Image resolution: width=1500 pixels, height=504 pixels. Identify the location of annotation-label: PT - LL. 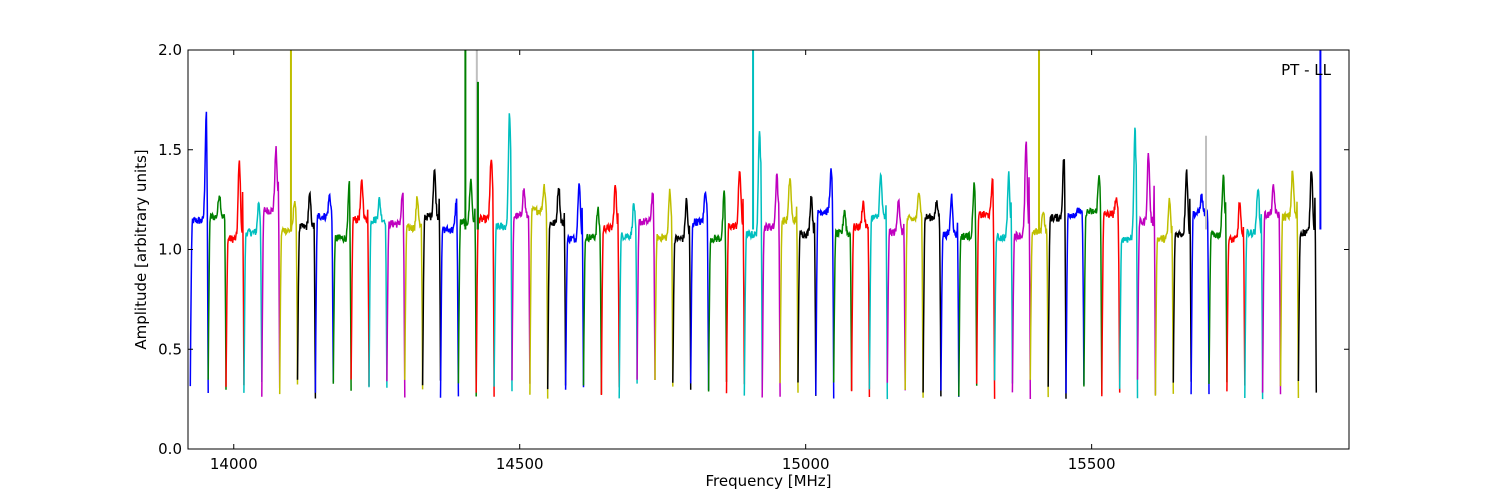
(1306, 70).